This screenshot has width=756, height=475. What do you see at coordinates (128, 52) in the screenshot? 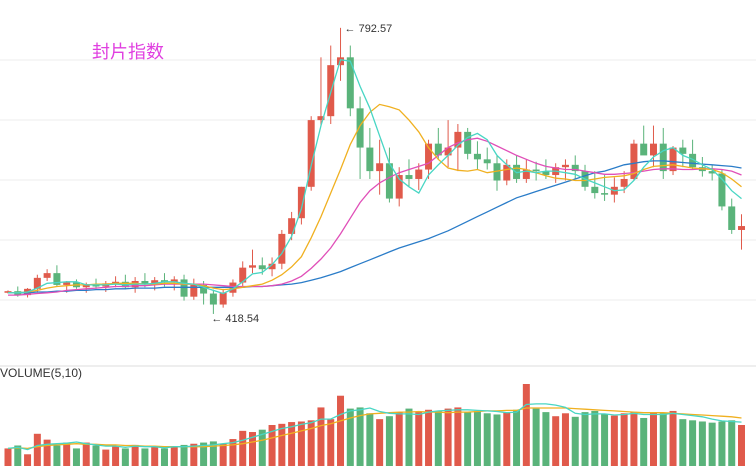
I see `chart-title: 封片指数` at bounding box center [128, 52].